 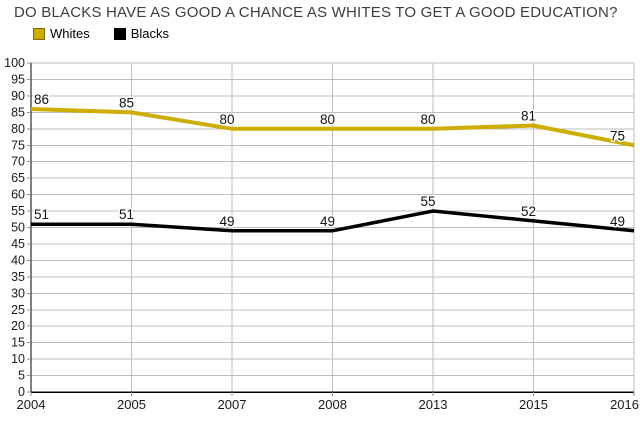 What do you see at coordinates (119, 33) in the screenshot?
I see `blacks-swatch-icon` at bounding box center [119, 33].